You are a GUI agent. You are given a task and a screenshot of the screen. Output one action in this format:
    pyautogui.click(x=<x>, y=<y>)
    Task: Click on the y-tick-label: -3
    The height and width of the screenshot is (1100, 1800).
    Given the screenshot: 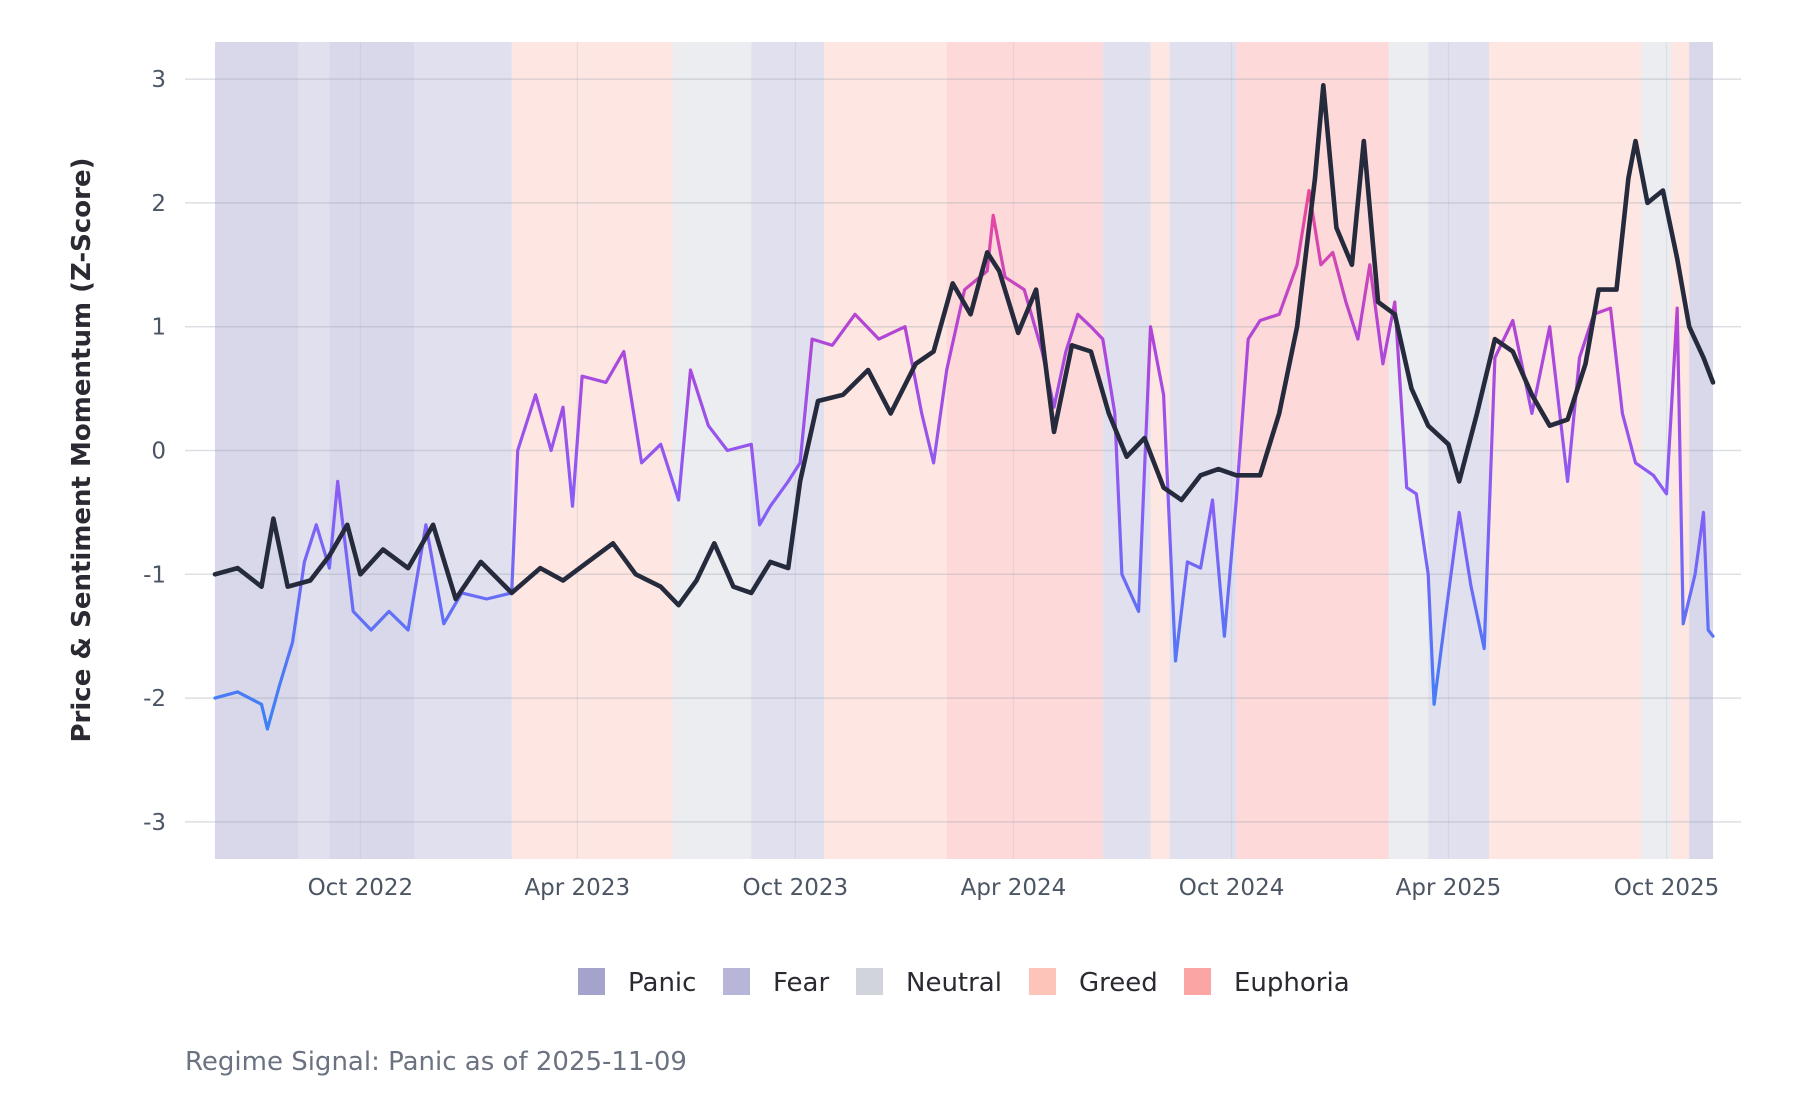 What is the action you would take?
    pyautogui.click(x=154, y=823)
    